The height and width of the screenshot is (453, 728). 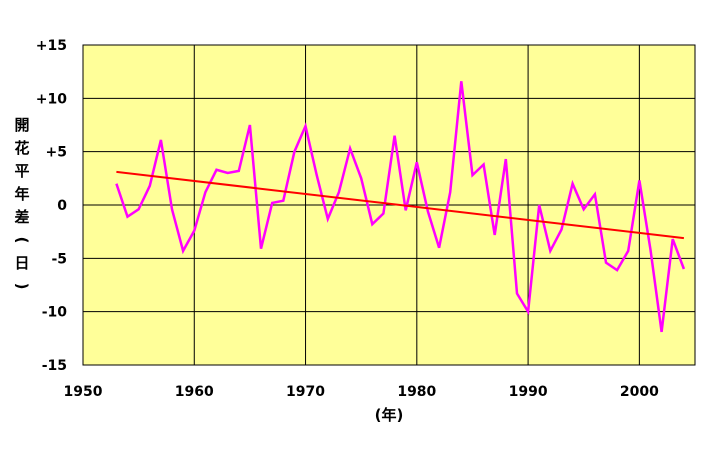 What do you see at coordinates (62, 206) in the screenshot?
I see `y-tick-label: 0` at bounding box center [62, 206].